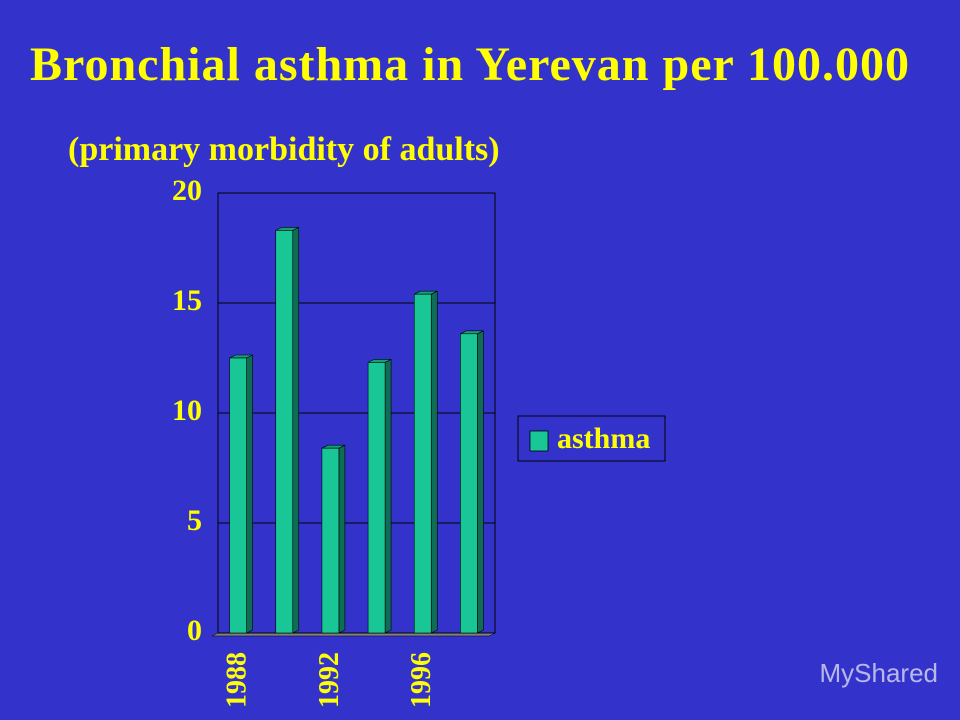 Image resolution: width=960 pixels, height=720 pixels. What do you see at coordinates (284, 149) in the screenshot?
I see `chart-subtitle: (primary morbidity of adults)` at bounding box center [284, 149].